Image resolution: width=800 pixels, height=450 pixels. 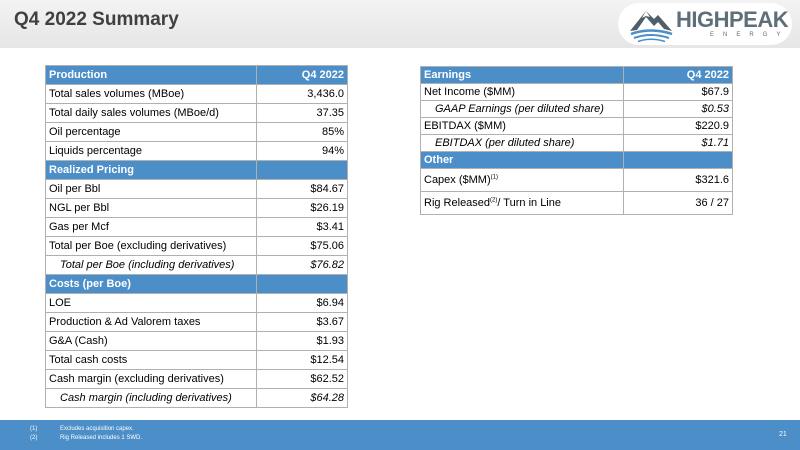 I want to click on row-value: 3,436.0, so click(x=302, y=94).